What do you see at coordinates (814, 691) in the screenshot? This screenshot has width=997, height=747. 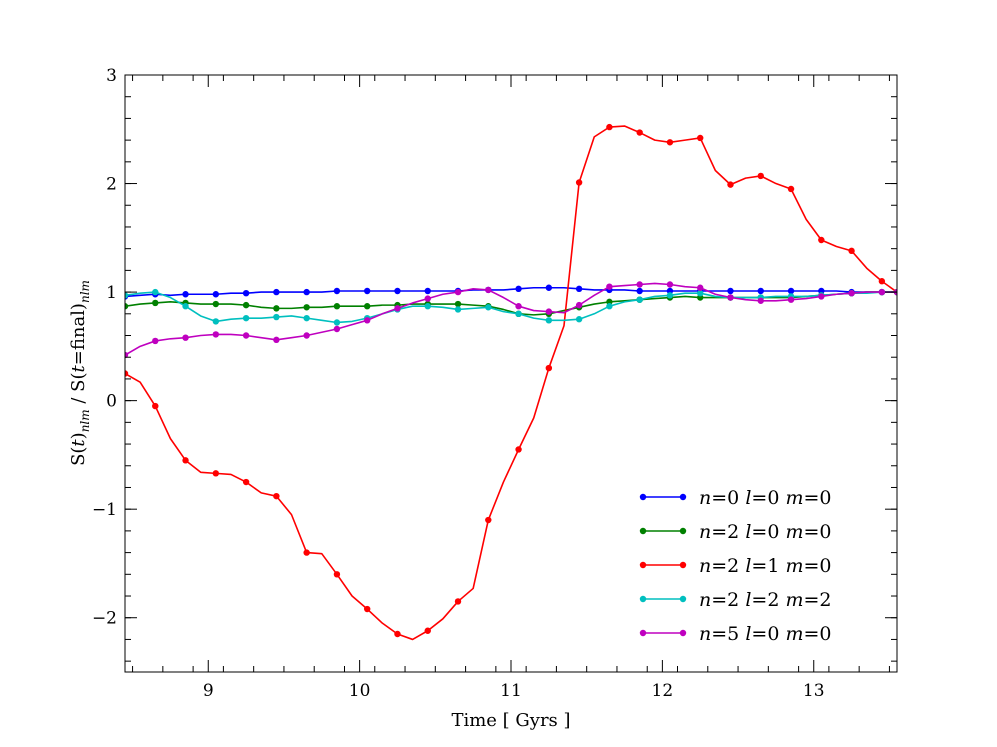 I see `x-tick-label: 13` at bounding box center [814, 691].